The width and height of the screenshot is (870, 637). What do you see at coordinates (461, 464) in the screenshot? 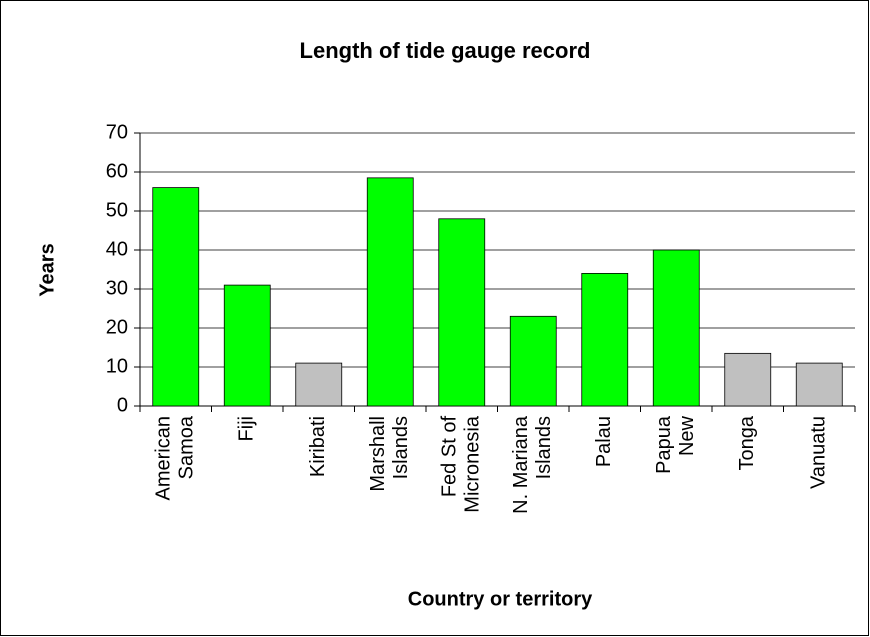
I see `x-tick-label: Fed St ofMicronesia` at bounding box center [461, 464].